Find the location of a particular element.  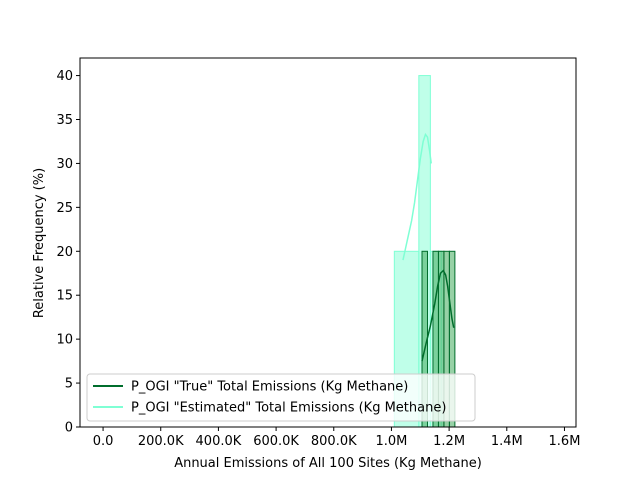

x-tick-label-1: 200.0K is located at coordinates (161, 441).